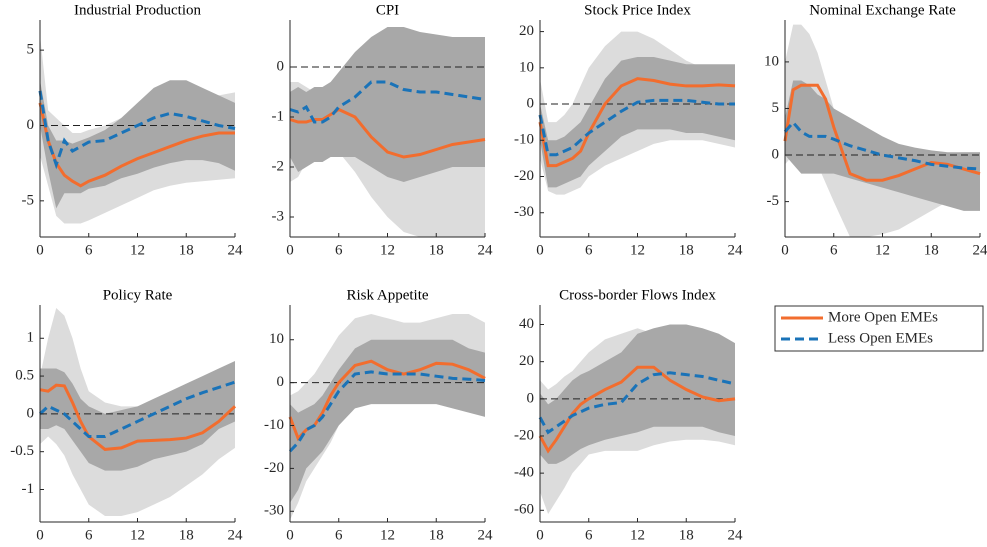 Image resolution: width=987 pixels, height=547 pixels. I want to click on legend-label: Less Open EMEs, so click(880, 338).